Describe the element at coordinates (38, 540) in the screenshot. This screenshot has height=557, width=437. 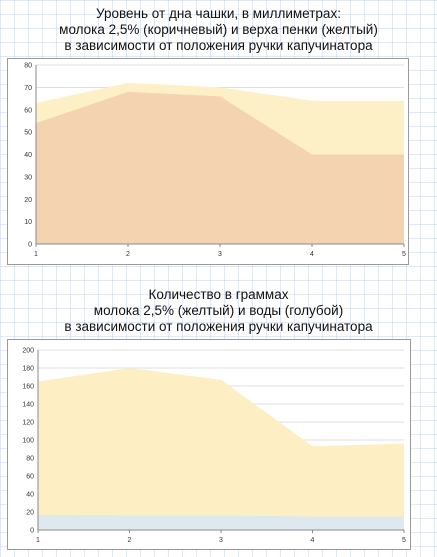
I see `chart2-xtick-label: 1` at that location.